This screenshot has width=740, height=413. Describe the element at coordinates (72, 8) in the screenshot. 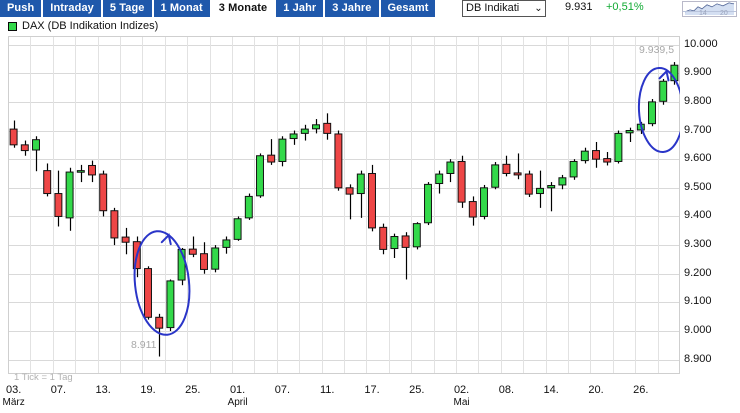

I see `tab-intraday: Intraday` at that location.